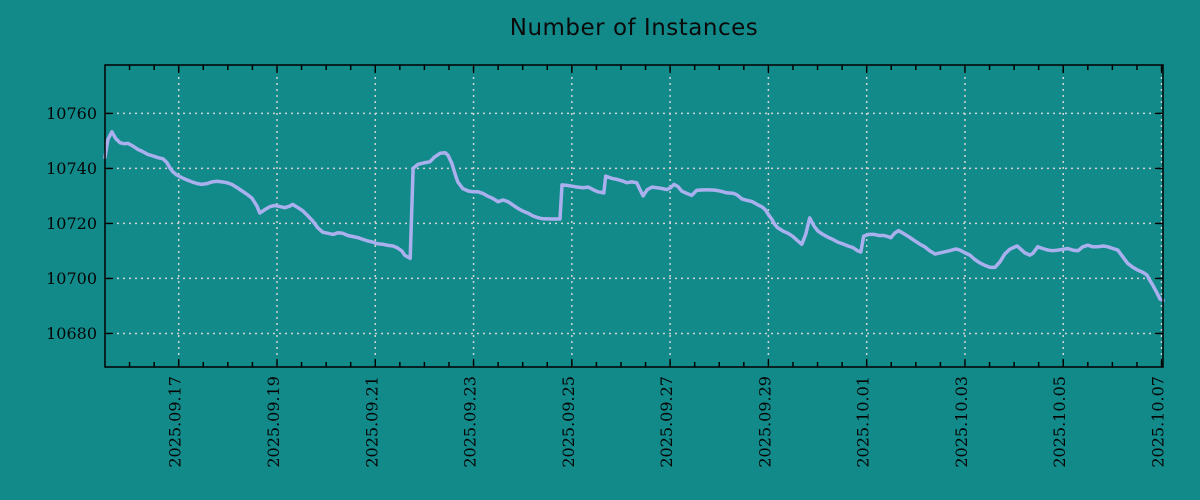  What do you see at coordinates (470, 422) in the screenshot?
I see `x-tick-label: 2025.09.23` at bounding box center [470, 422].